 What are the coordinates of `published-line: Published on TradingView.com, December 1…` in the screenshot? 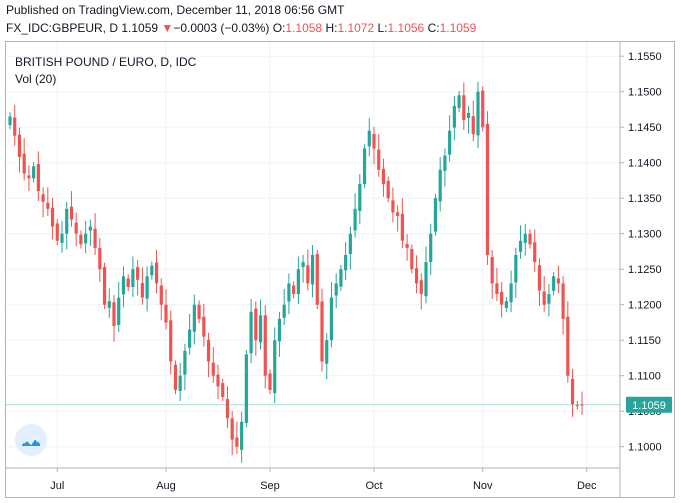 It's located at (175, 10).